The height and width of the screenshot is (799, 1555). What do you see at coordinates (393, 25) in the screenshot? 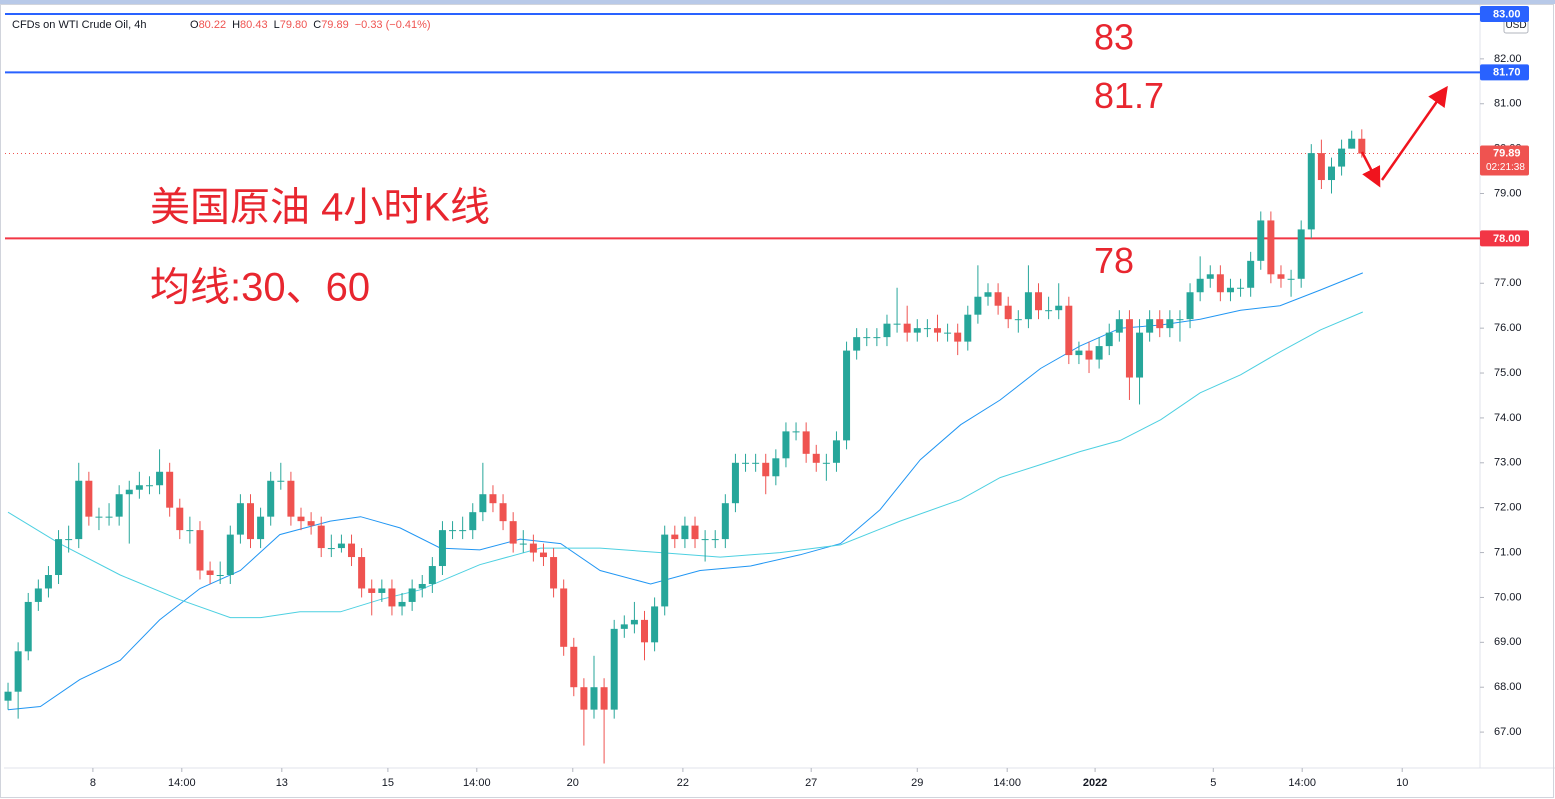
I see `ohlc-change: −0.33 (−0.41%)` at bounding box center [393, 25].